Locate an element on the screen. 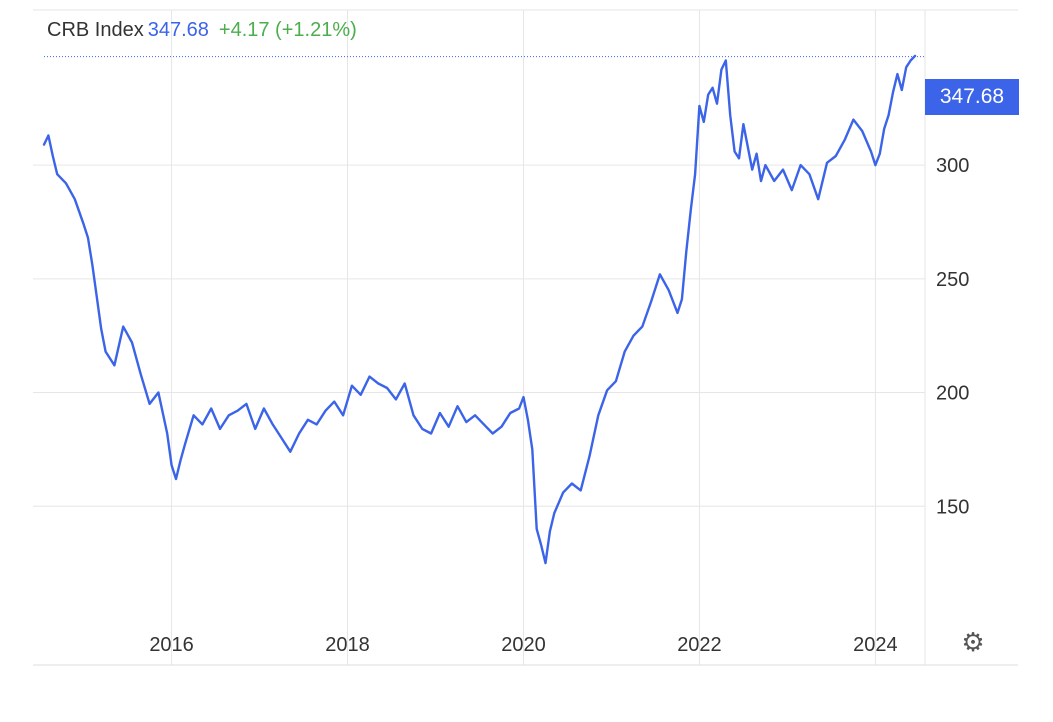 Image resolution: width=1053 pixels, height=722 pixels. legend-last-value: 347.68 is located at coordinates (178, 30).